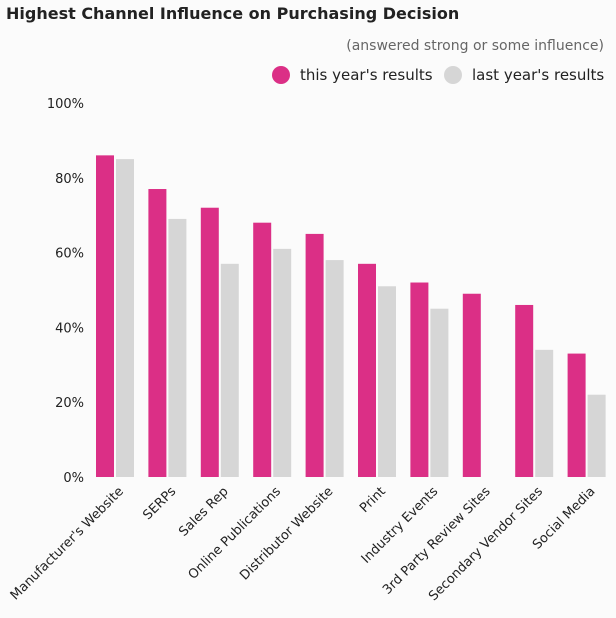 This screenshot has width=616, height=618. I want to click on y-tick-label: 80%, so click(69, 179).